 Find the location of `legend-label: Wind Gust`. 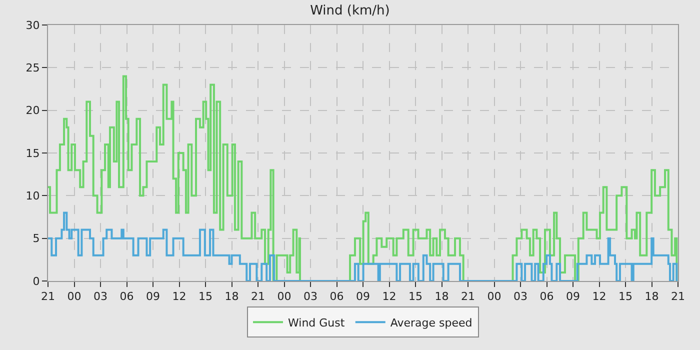

legend-label: Wind Gust is located at coordinates (317, 323).